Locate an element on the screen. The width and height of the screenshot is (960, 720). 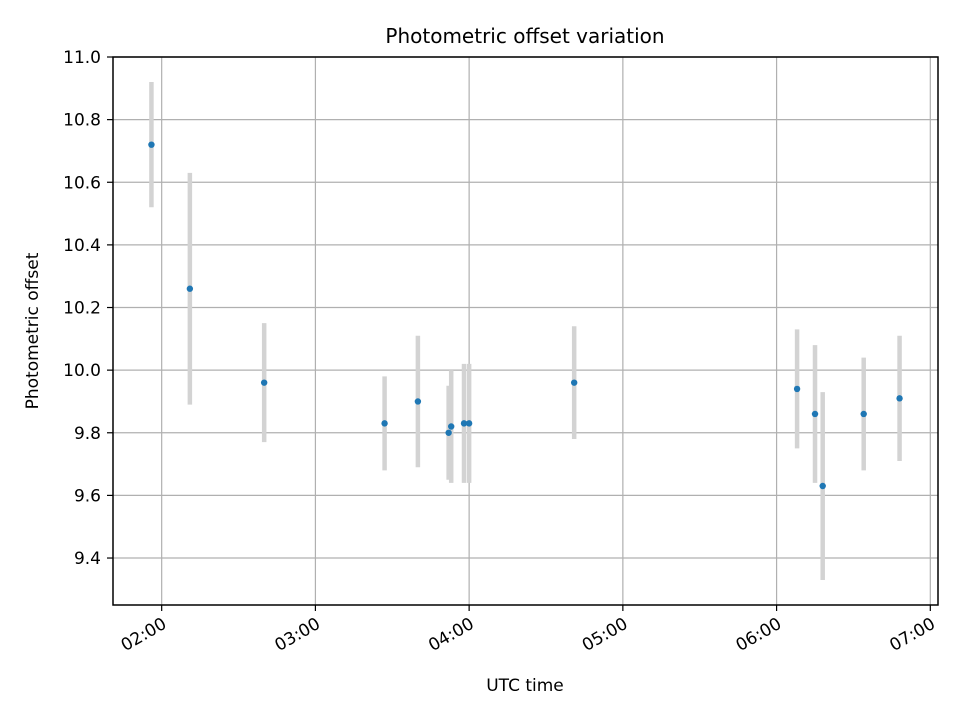
y-tick-label: 9.6 is located at coordinates (87, 496).